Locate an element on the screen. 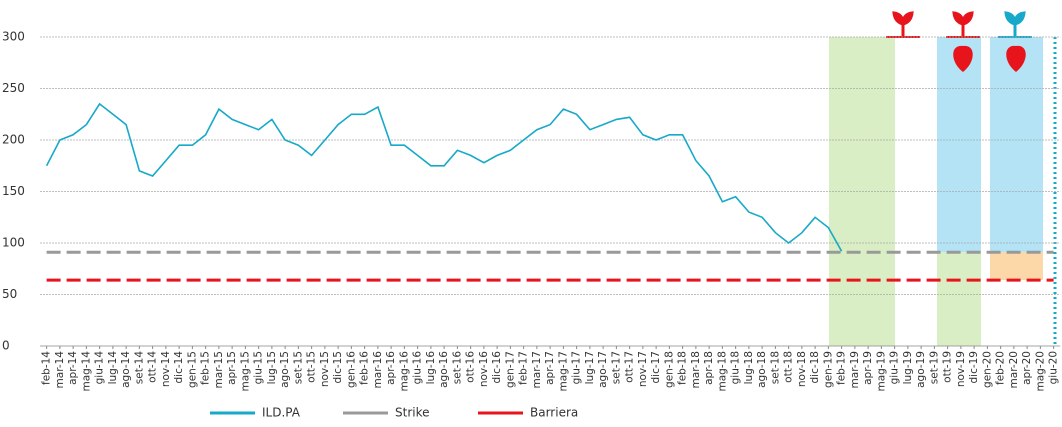 Image resolution: width=1062 pixels, height=427 pixels. x-tick-label: lug-17 is located at coordinates (590, 367).